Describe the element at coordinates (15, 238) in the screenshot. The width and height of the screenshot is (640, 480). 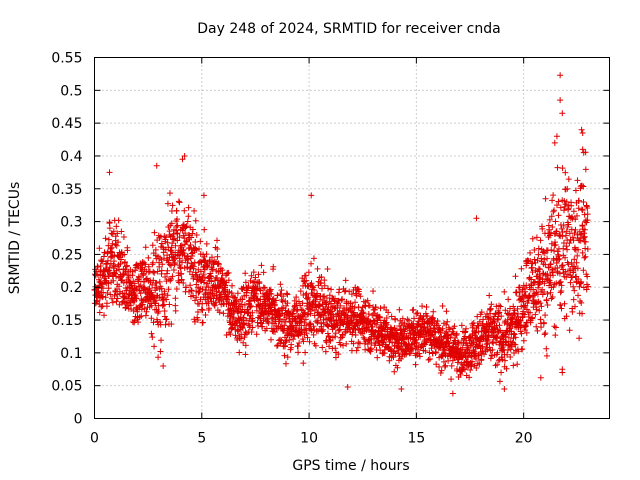
I see `y-axis-label: SRMTID / TECUs` at that location.